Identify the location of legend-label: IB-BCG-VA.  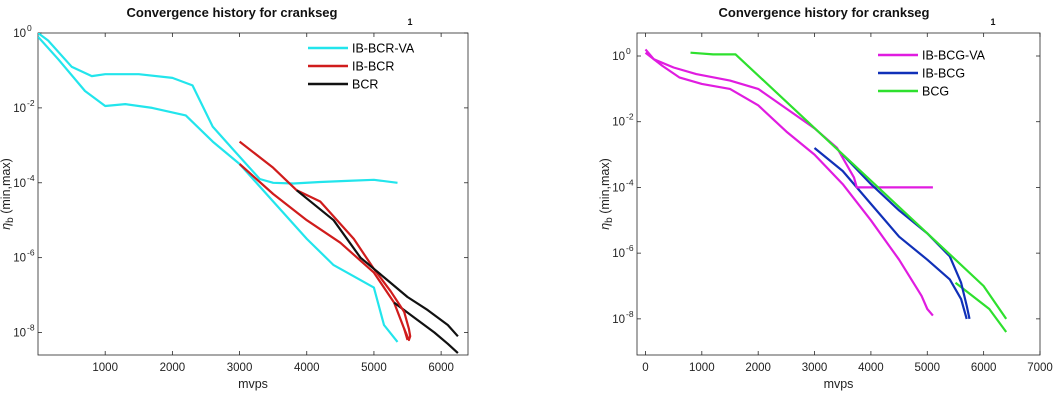
(954, 56).